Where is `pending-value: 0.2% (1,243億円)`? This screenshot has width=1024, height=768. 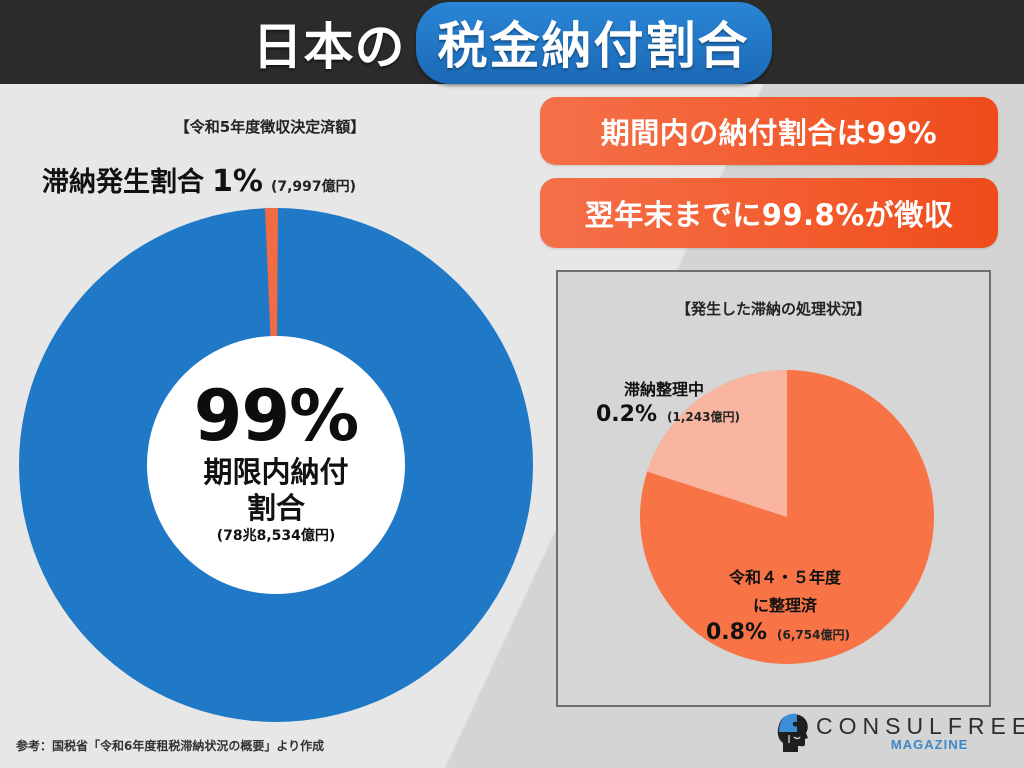
pending-value: 0.2% (1,243億円) is located at coordinates (668, 414).